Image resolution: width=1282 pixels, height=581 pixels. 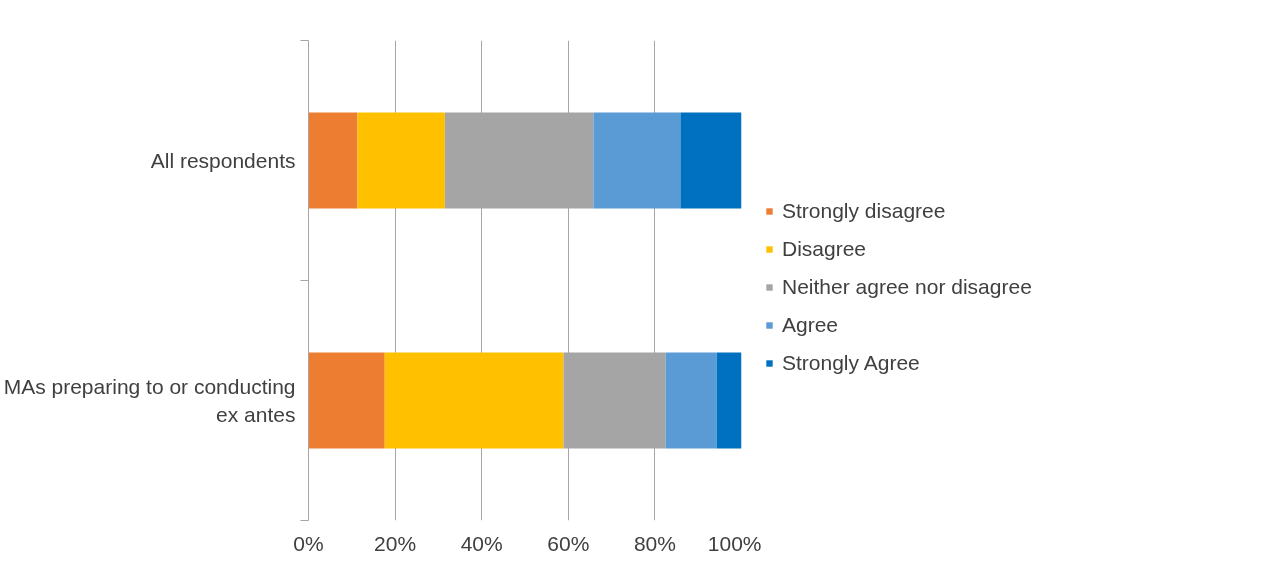 I want to click on y-tick-label: All respondents, so click(x=223, y=160).